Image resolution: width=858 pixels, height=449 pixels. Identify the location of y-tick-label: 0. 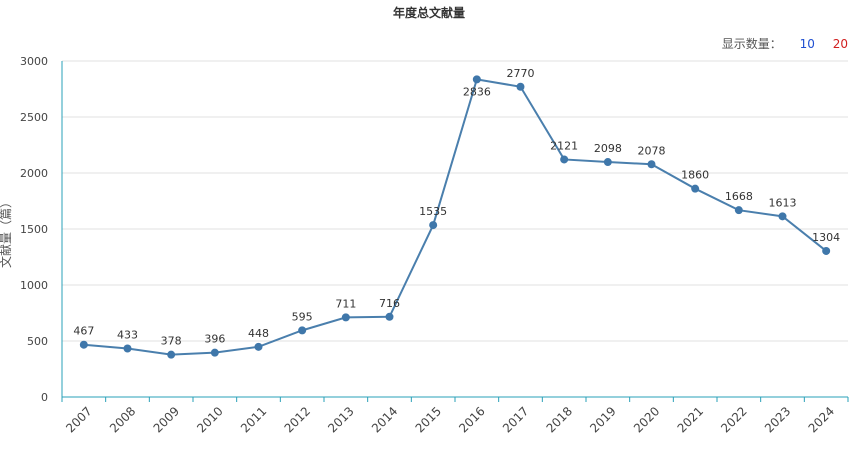
(44, 397).